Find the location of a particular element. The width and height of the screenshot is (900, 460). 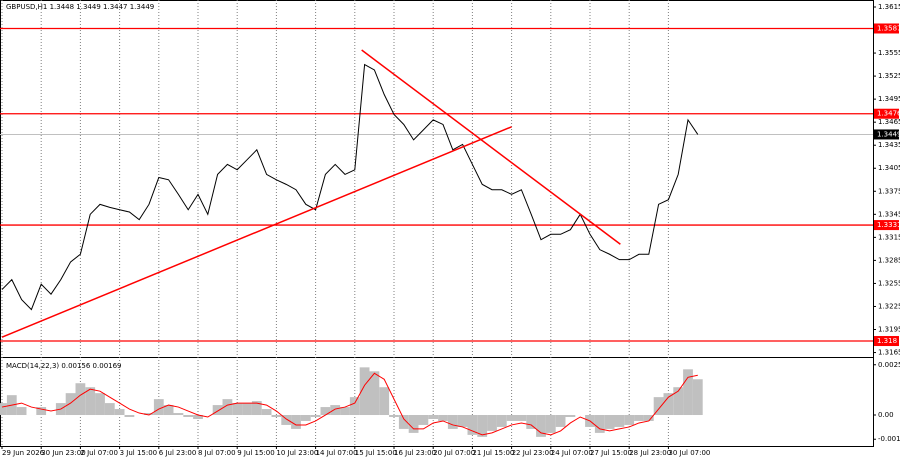

x-tick-label: 28 Jul 23:00 is located at coordinates (650, 453).